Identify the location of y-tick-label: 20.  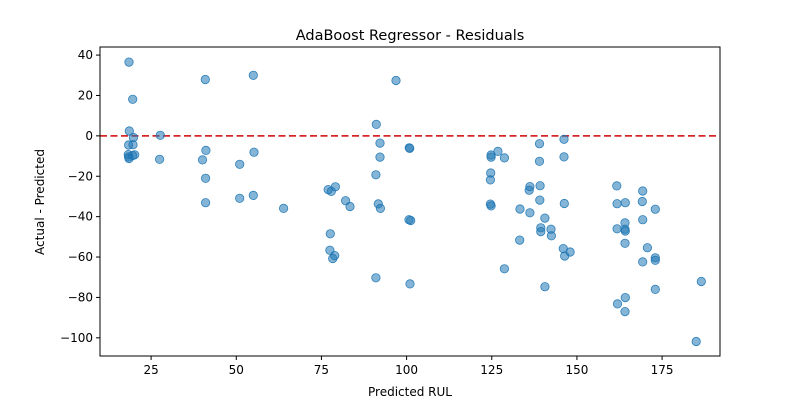
(85, 95).